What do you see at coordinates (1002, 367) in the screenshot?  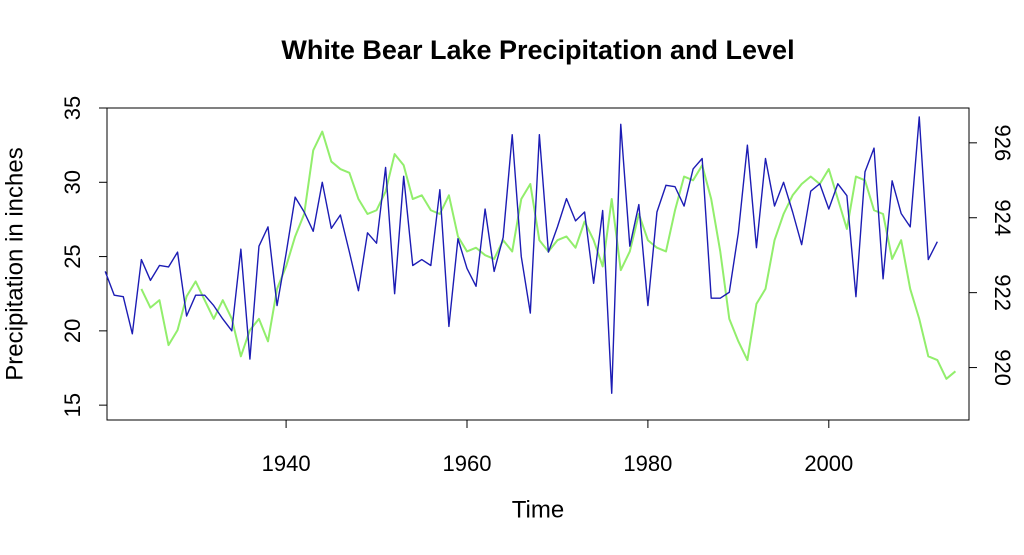 I see `y2-tick-label: 920` at bounding box center [1002, 367].